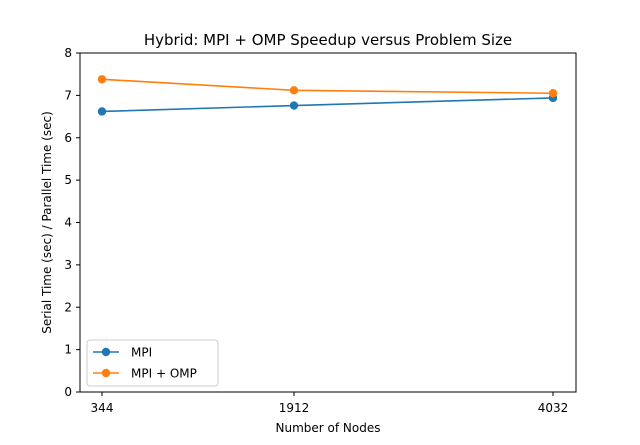 The image size is (640, 445). Describe the element at coordinates (68, 95) in the screenshot. I see `y-tick-label: 7` at that location.